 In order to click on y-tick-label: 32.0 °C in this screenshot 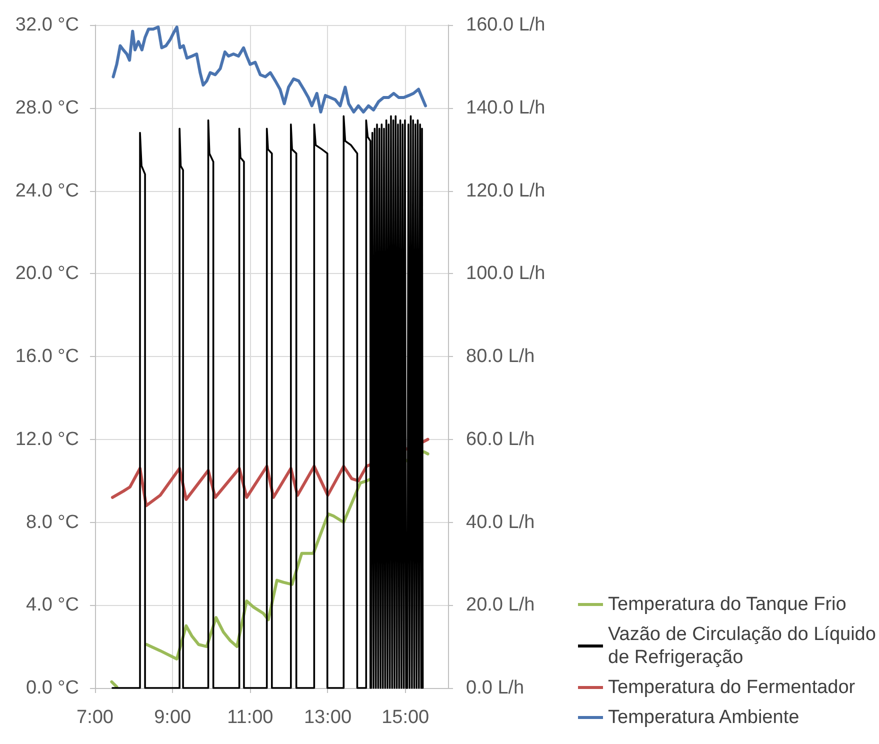, I will do `click(47, 25)`.